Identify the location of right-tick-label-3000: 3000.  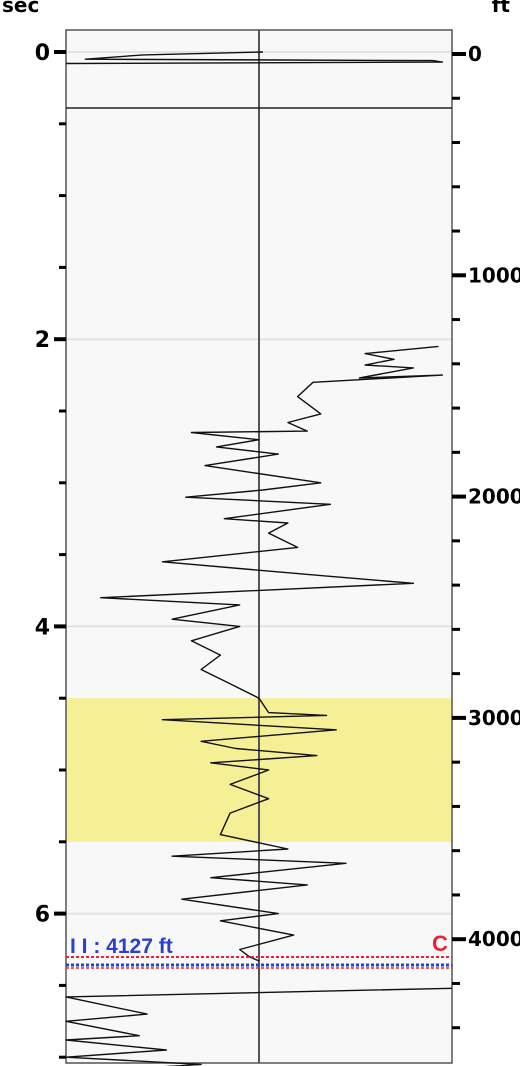
(494, 718).